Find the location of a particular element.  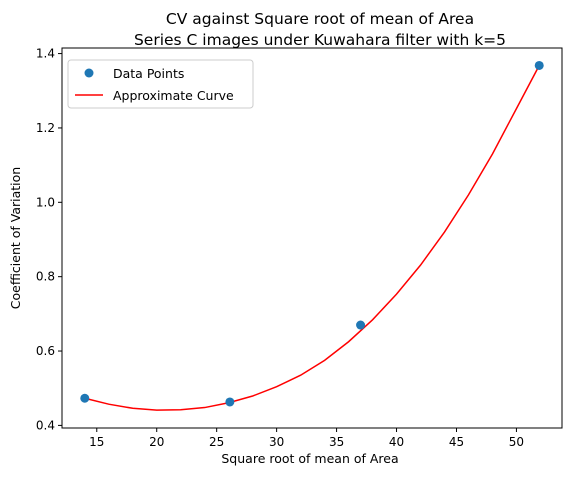

x-tick-label: 40 is located at coordinates (396, 442).